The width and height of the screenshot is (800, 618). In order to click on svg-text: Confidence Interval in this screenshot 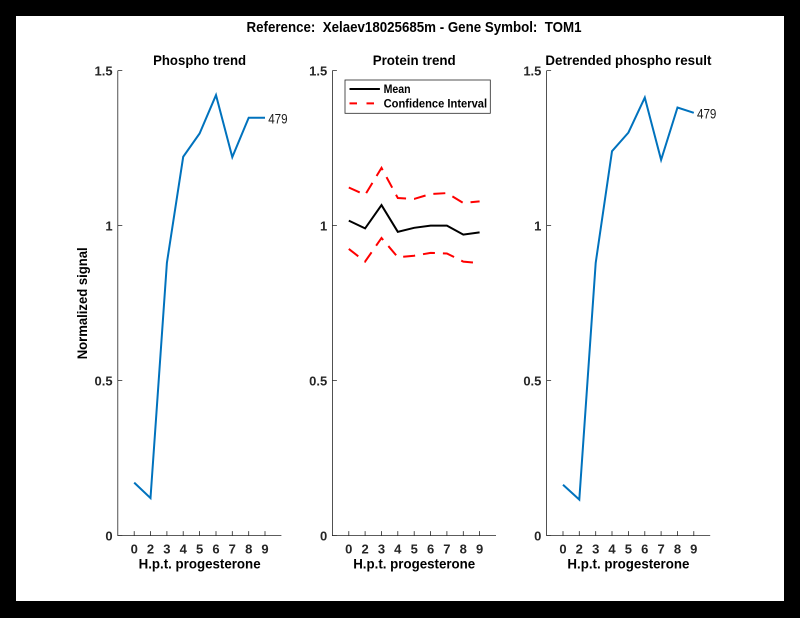, I will do `click(436, 104)`.